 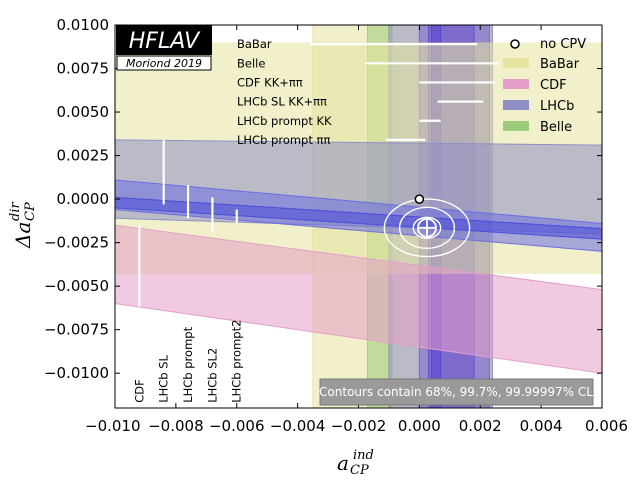 What do you see at coordinates (83, 69) in the screenshot?
I see `y-tick-label: 0.0075` at bounding box center [83, 69].